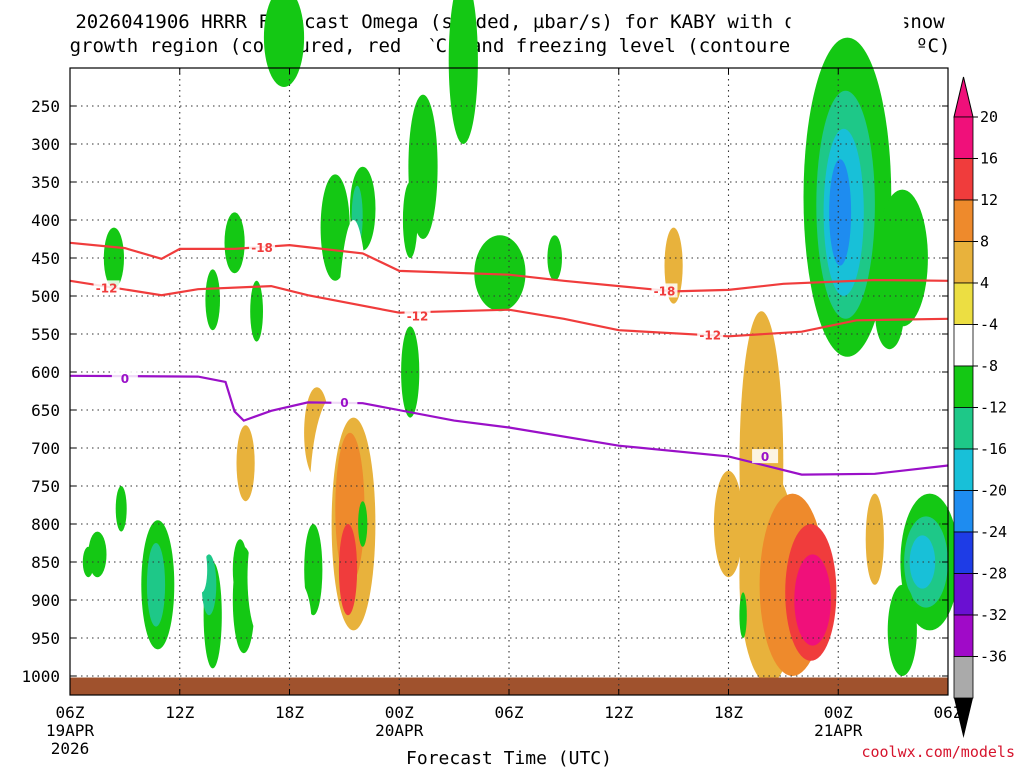  Describe the element at coordinates (993, 491) in the screenshot. I see `colorbar-tick-label: -20` at that location.